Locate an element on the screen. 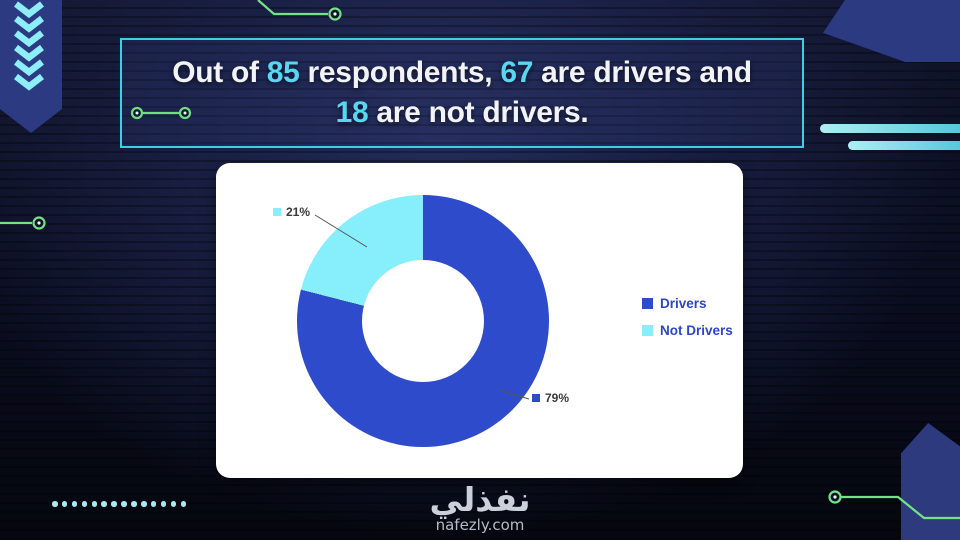 Image resolution: width=960 pixels, height=540 pixels. legend-item-drivers: Drivers is located at coordinates (687, 303).